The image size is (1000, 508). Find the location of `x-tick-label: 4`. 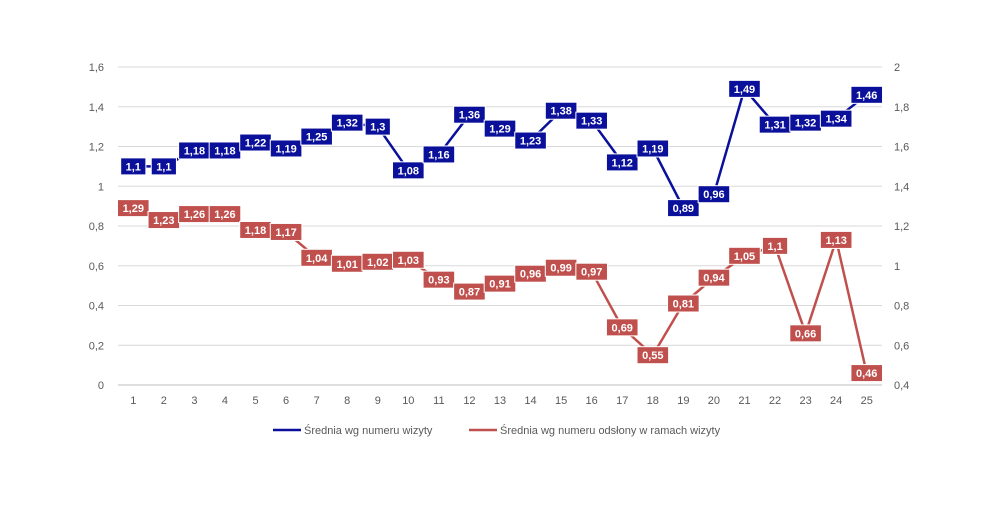

x-tick-label: 4 is located at coordinates (225, 401).